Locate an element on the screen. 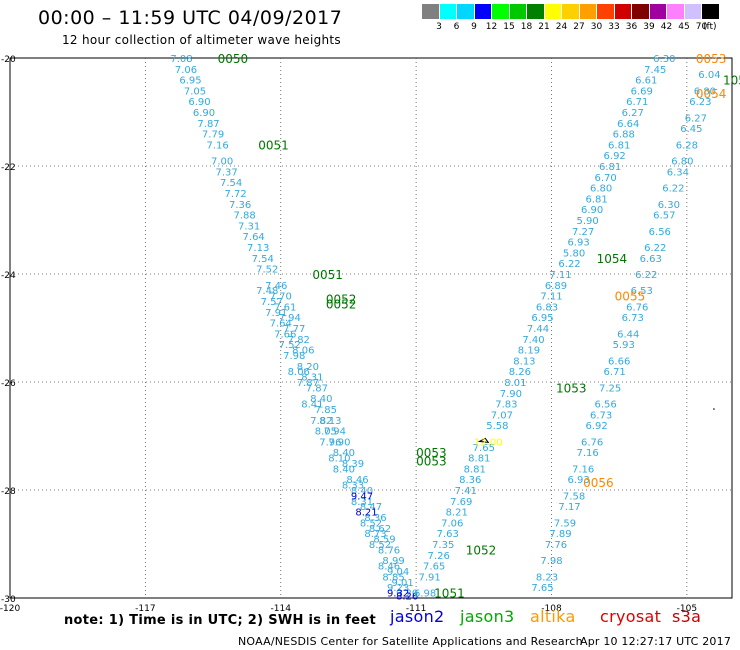 The height and width of the screenshot is (650, 740). wave-height-value: 8.33 is located at coordinates (353, 486).